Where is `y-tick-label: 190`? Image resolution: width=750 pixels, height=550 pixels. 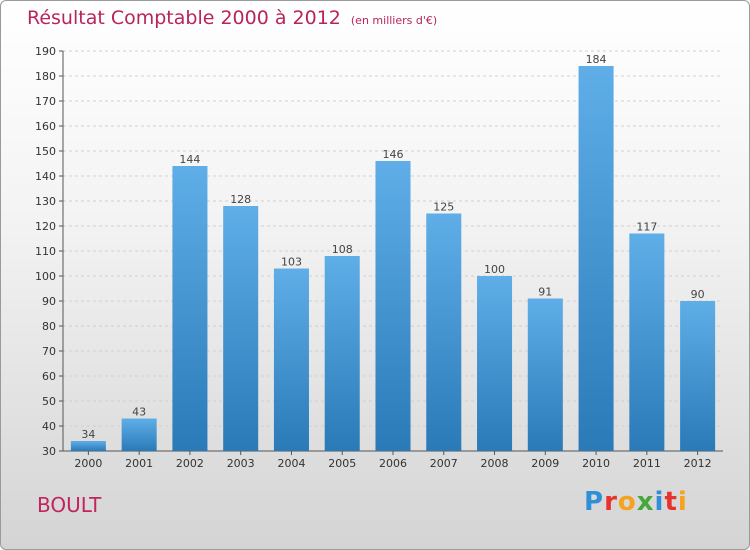 y-tick-label: 190 is located at coordinates (45, 51).